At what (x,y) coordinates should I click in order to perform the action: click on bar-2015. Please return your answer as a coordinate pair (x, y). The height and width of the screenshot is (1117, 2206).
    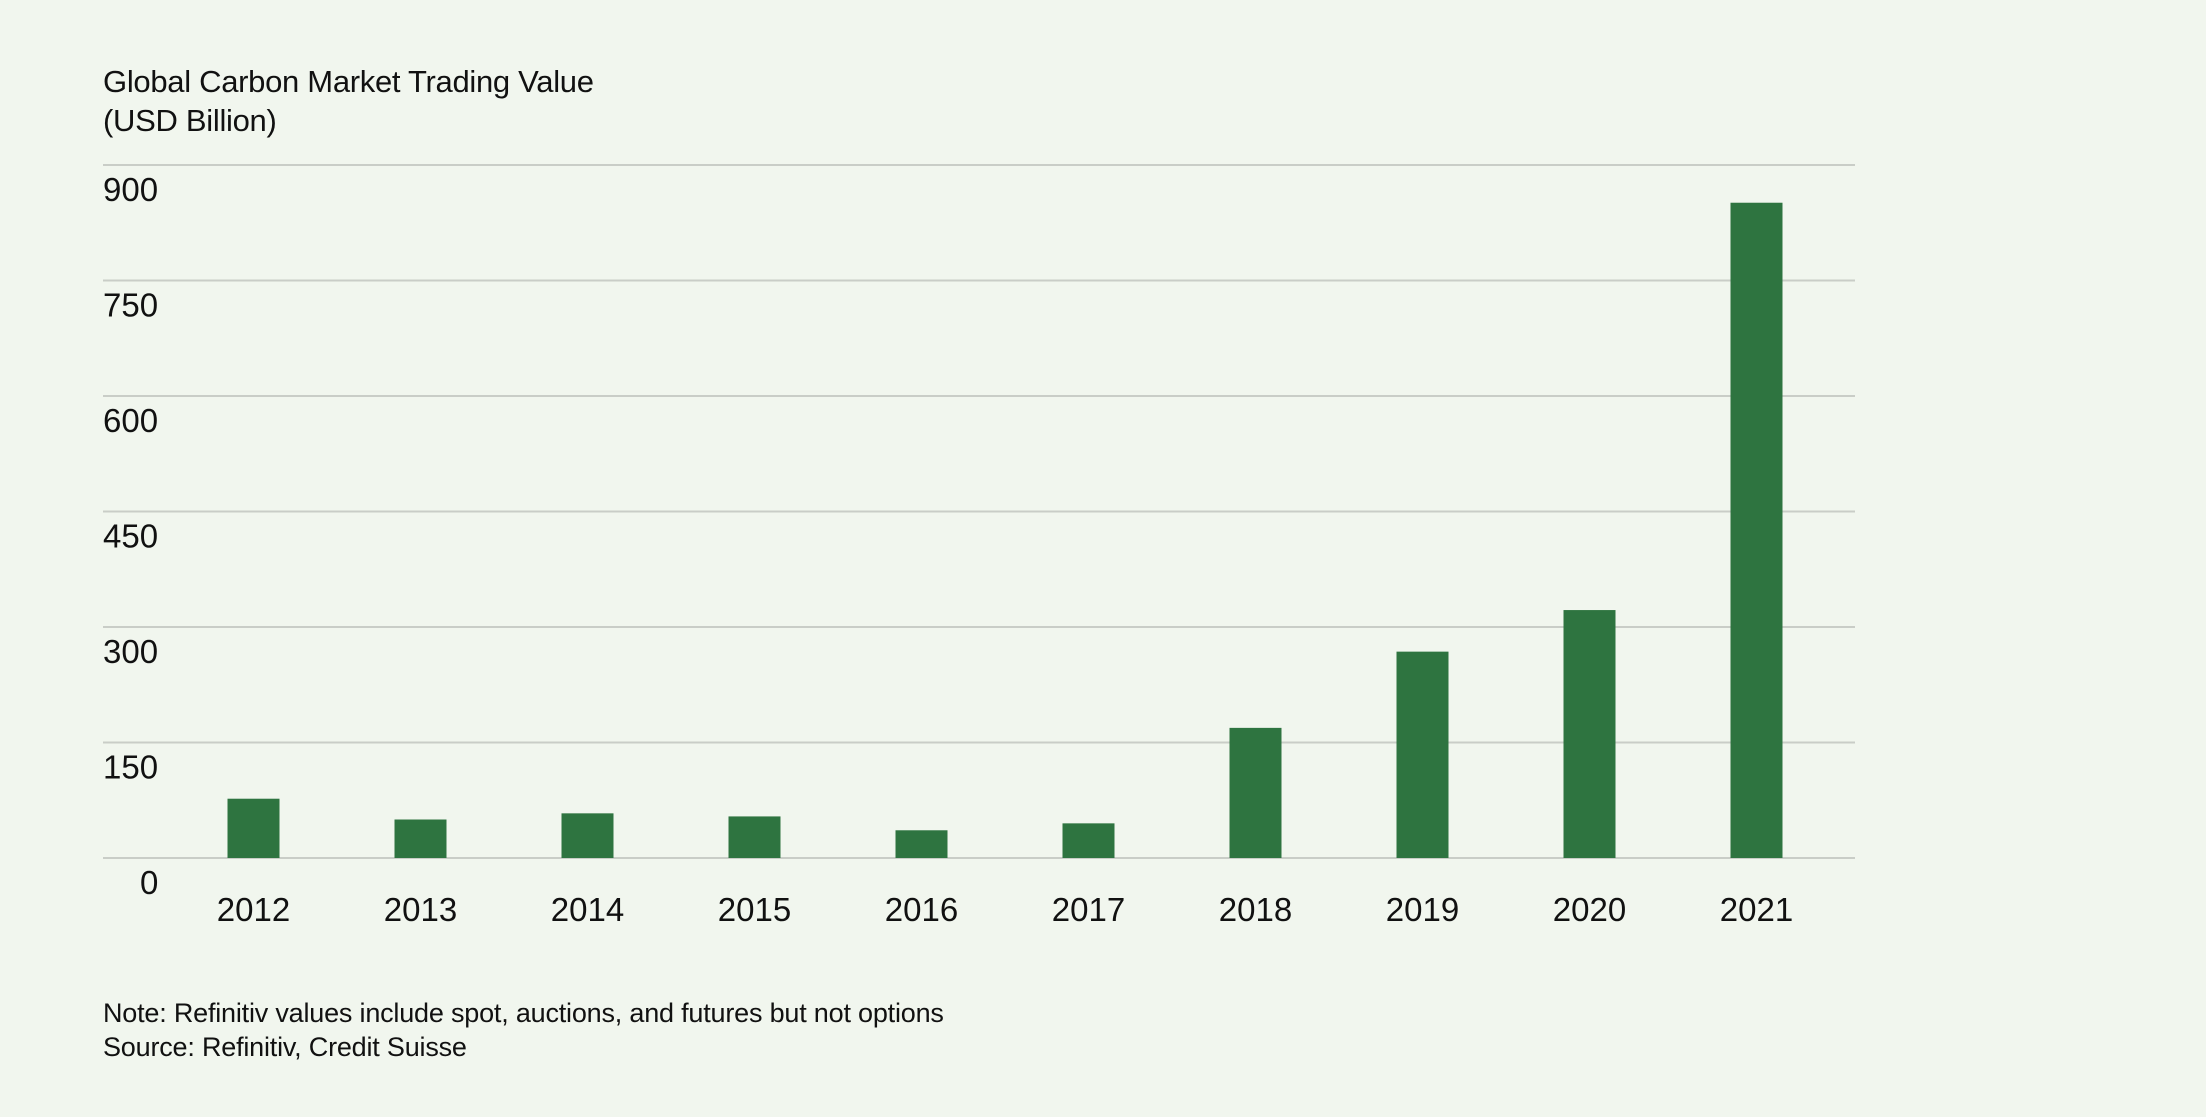
    Looking at the image, I should click on (754, 837).